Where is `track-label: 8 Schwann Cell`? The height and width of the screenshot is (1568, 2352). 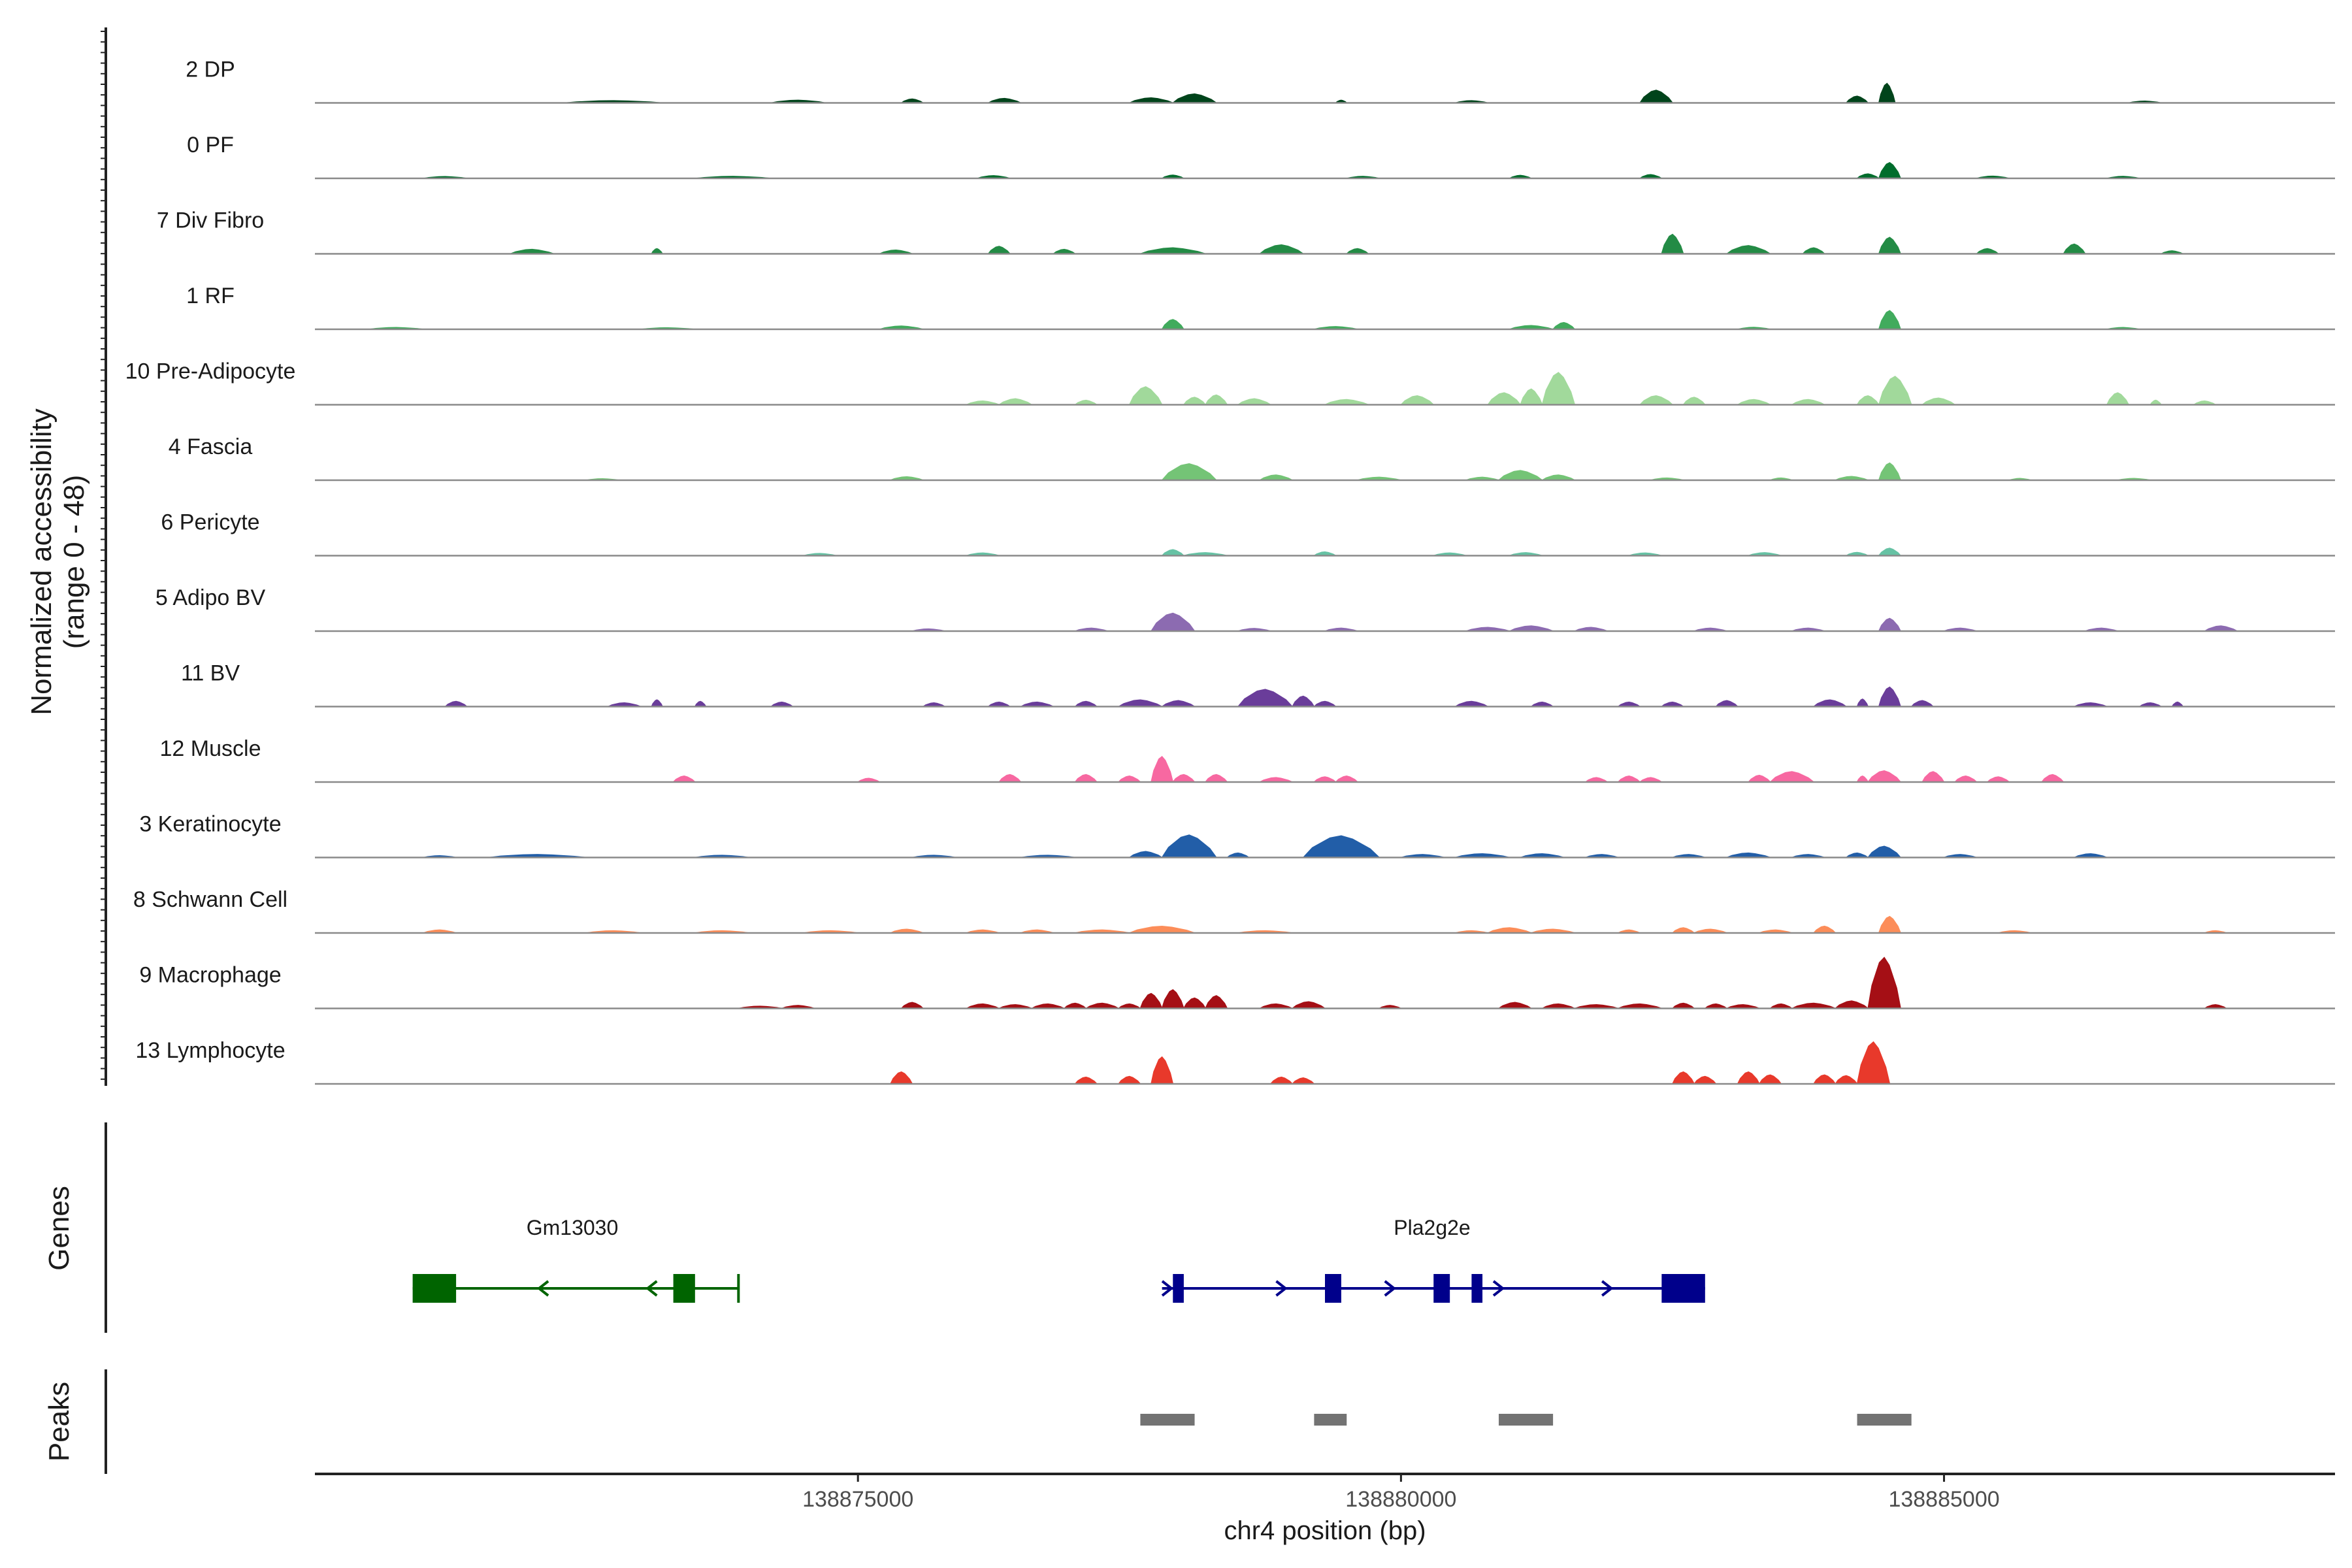
track-label: 8 Schwann Cell is located at coordinates (210, 899).